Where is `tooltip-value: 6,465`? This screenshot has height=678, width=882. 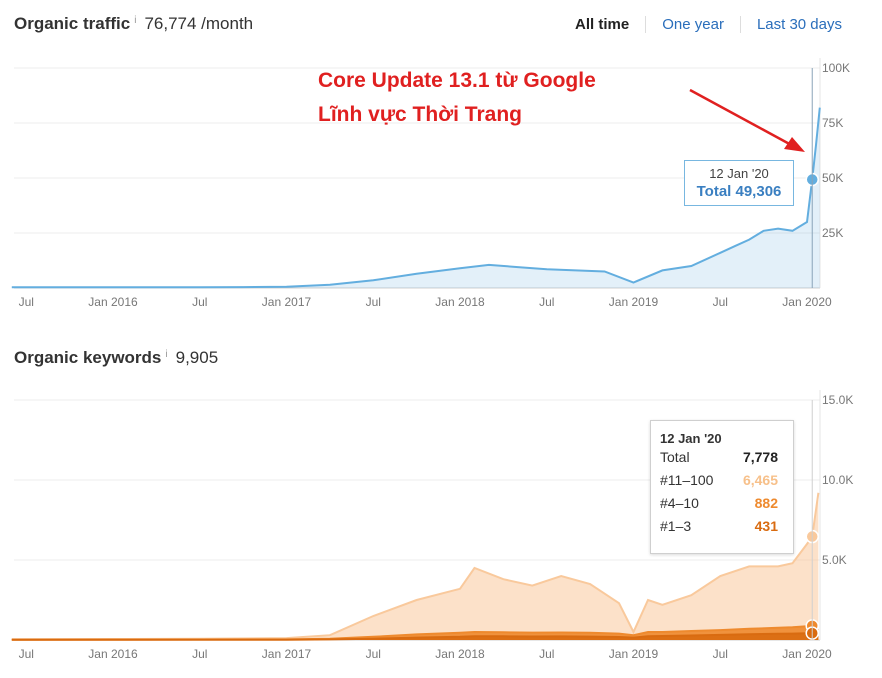 tooltip-value: 6,465 is located at coordinates (760, 480).